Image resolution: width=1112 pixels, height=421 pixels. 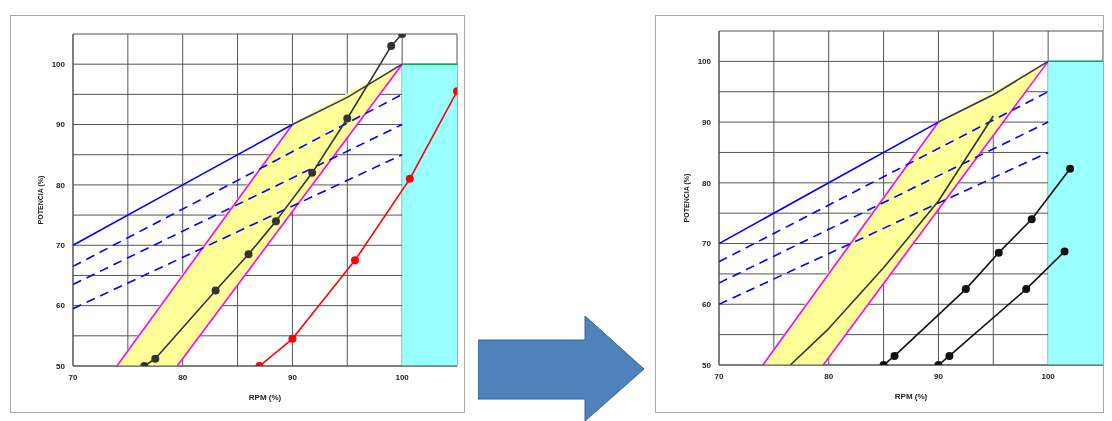 I want to click on line-series, so click(x=892, y=240).